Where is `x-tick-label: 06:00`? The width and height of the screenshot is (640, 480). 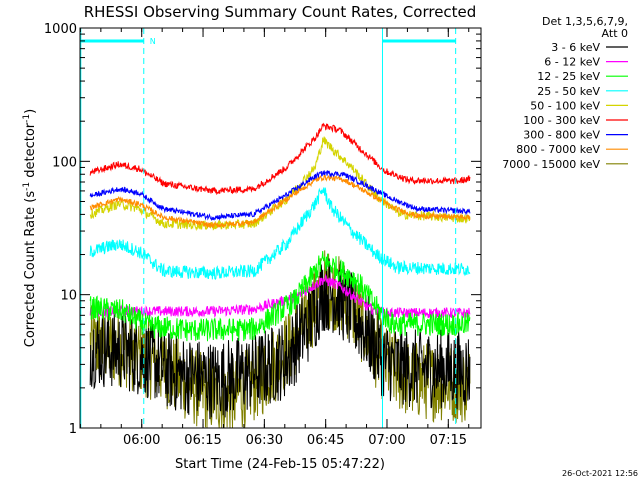
x-tick-label: 06:00 is located at coordinates (141, 440).